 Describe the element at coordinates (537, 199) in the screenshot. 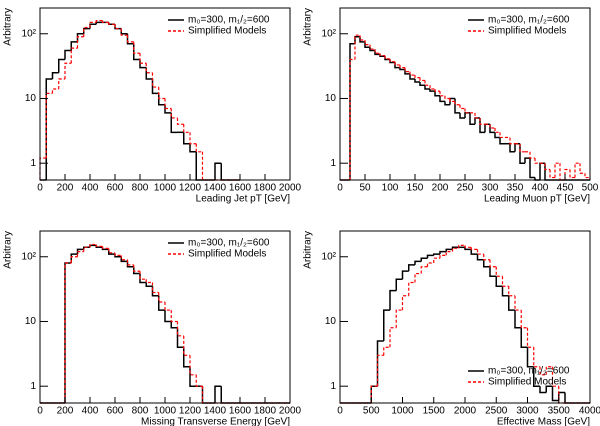

I see `x-axis-label: Leading Muon pT [GeV]` at that location.